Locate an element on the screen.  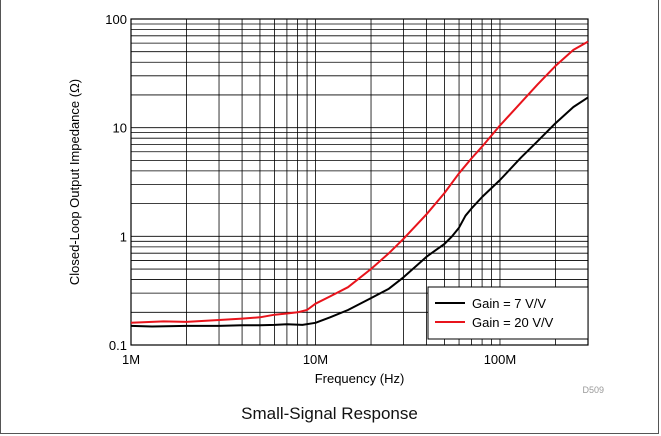
x-tick-label: 1M is located at coordinates (131, 359).